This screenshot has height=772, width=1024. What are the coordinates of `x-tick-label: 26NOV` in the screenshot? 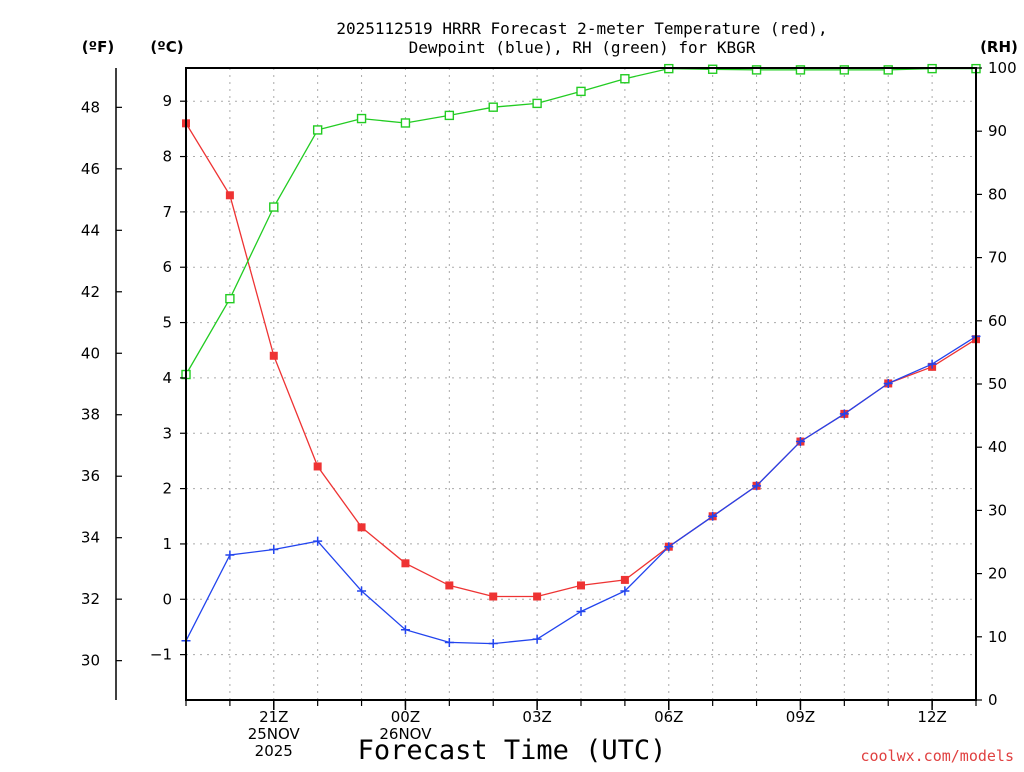 It's located at (405, 734).